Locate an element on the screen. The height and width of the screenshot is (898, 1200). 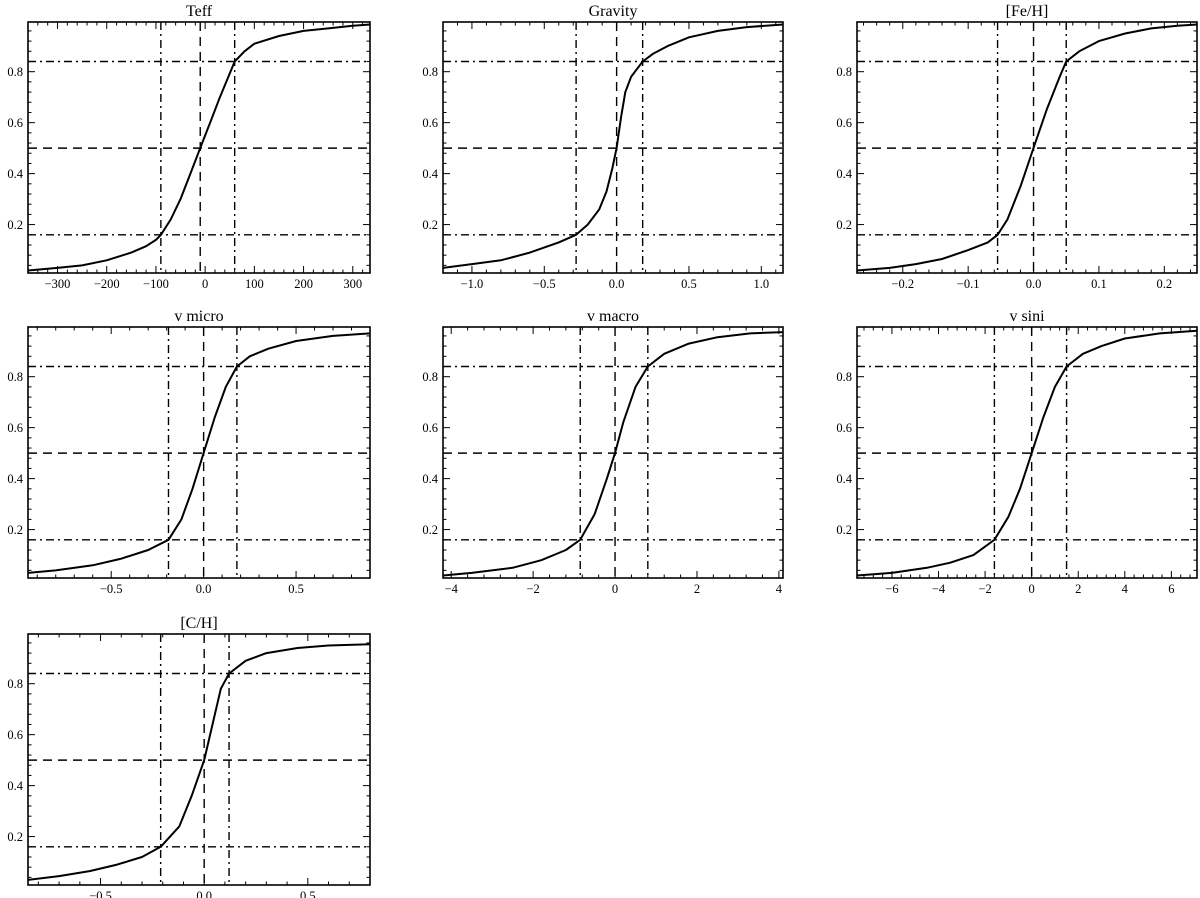
panel-2: −1.0 −0.5 0.0 0.5 1.0 0.2 0.4 0.6 0.8 Gravity is located at coordinates (603, 147).